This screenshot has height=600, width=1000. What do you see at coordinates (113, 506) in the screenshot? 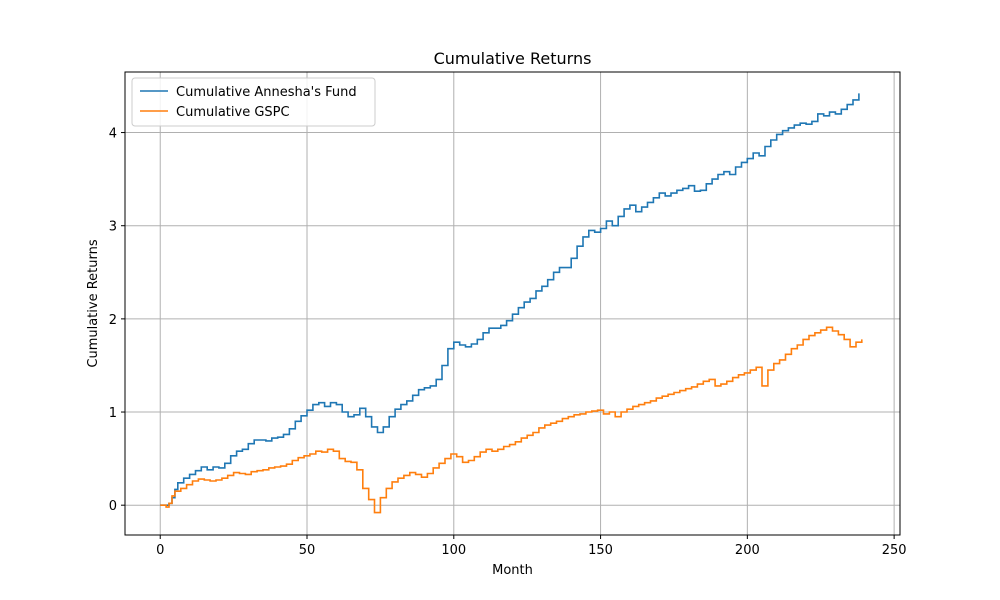
I see `y-tick-label: 0` at bounding box center [113, 506].